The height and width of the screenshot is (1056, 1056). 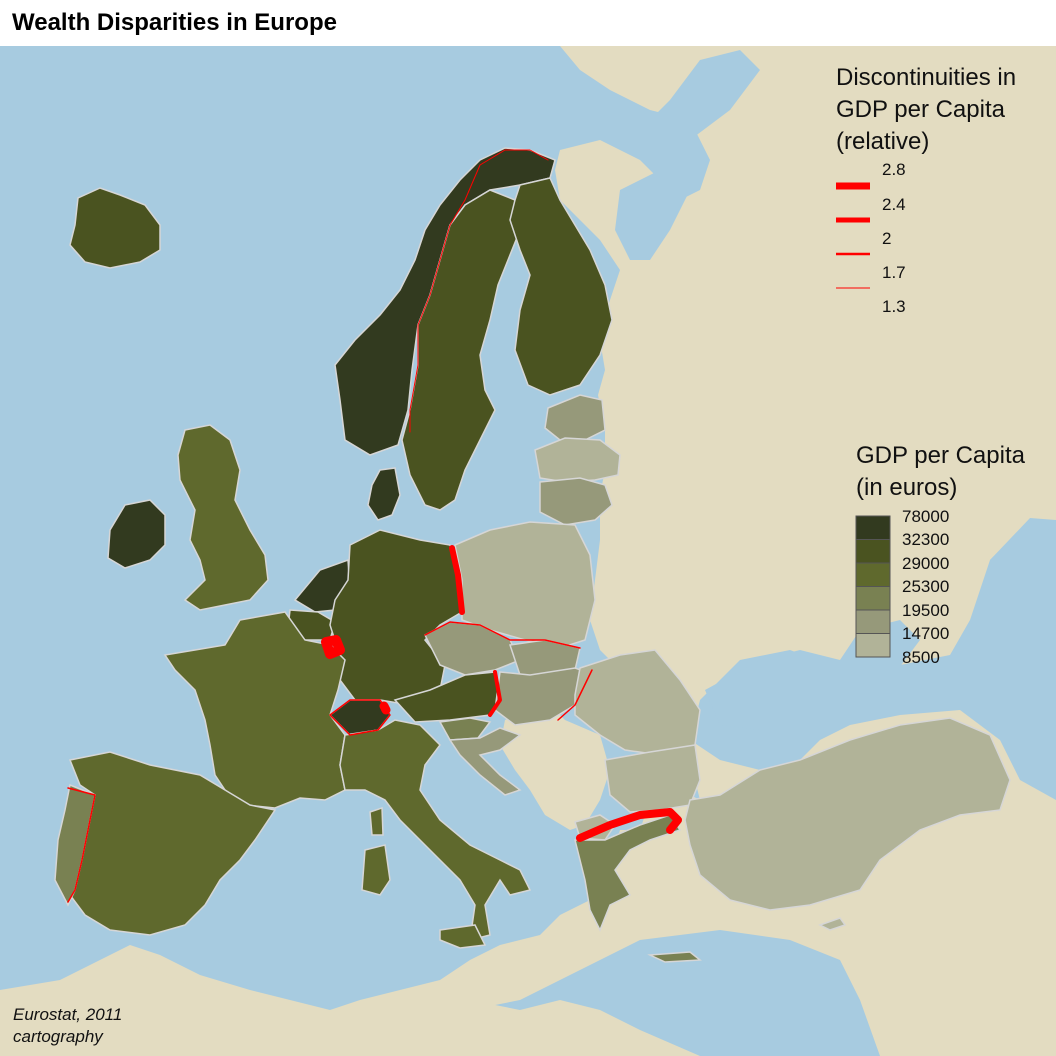 I want to click on country-italy, so click(x=435, y=830).